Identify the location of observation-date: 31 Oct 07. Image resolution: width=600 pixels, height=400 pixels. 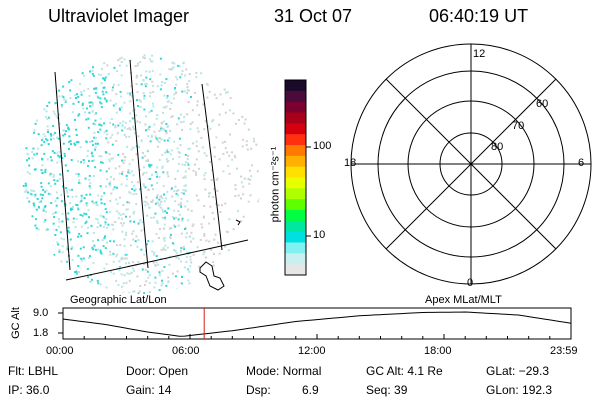
(313, 16).